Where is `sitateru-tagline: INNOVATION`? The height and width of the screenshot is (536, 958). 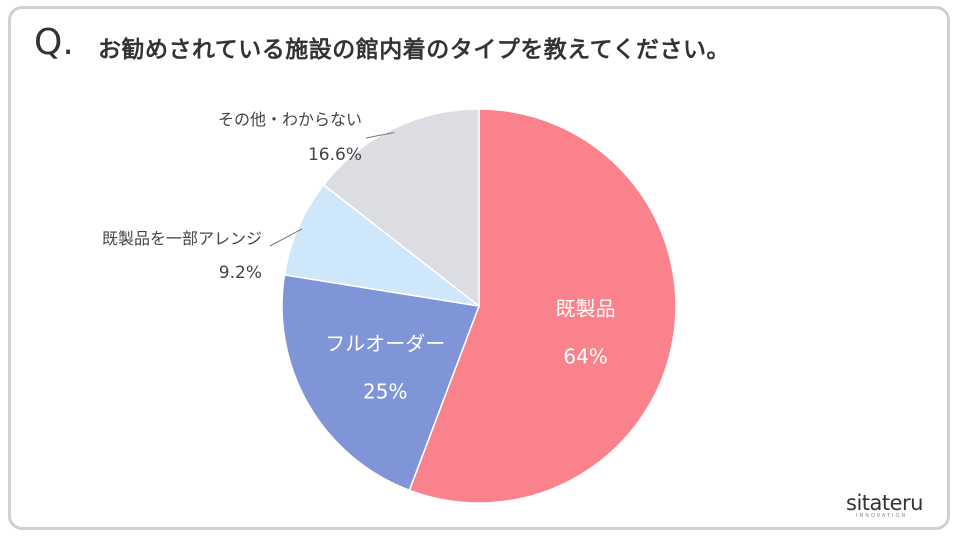
sitateru-tagline: INNOVATION is located at coordinates (882, 516).